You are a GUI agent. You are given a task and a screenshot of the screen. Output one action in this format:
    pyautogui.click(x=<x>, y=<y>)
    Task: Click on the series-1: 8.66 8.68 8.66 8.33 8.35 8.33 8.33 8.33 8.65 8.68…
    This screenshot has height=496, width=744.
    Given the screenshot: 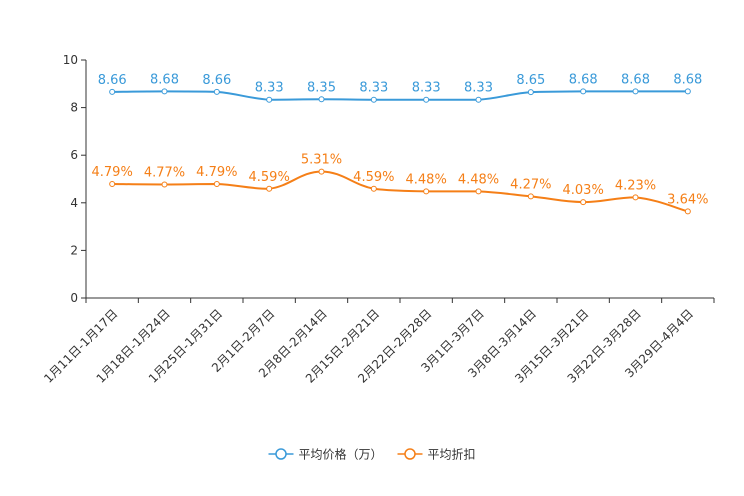 What is the action you would take?
    pyautogui.click(x=400, y=87)
    